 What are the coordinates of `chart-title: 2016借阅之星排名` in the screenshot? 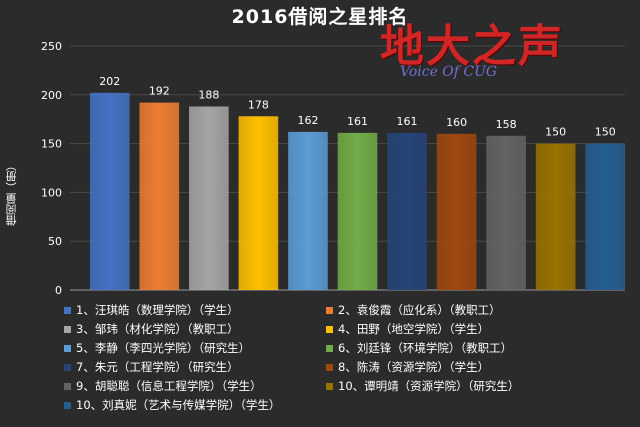 It's located at (320, 17).